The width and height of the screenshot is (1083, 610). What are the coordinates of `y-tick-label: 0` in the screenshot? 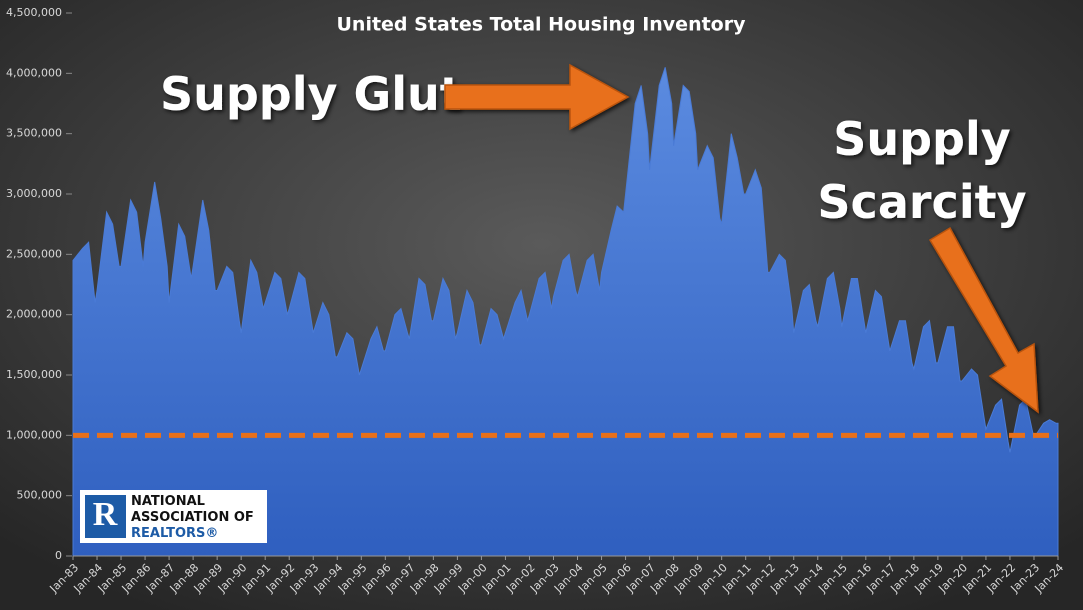 It's located at (58, 555).